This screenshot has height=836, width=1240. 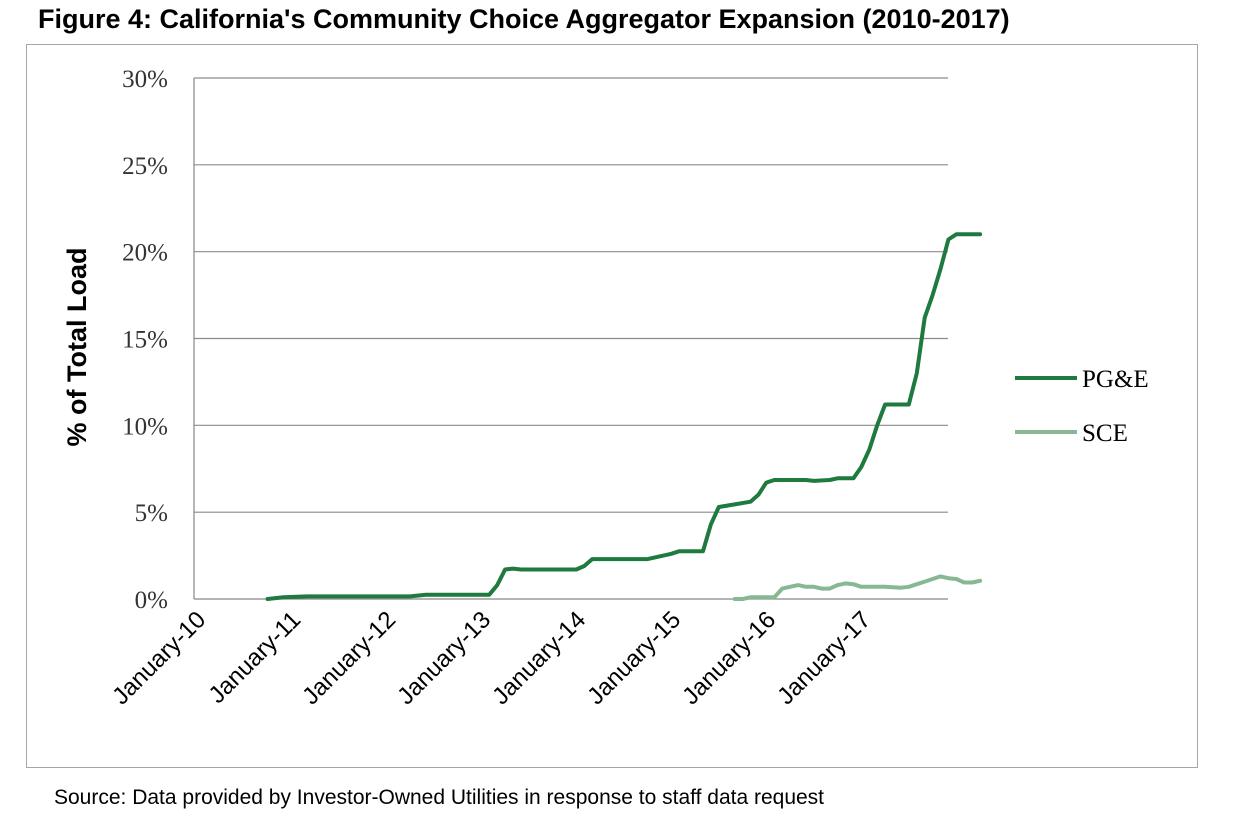 I want to click on legend-label: PG&E, so click(x=1115, y=379).